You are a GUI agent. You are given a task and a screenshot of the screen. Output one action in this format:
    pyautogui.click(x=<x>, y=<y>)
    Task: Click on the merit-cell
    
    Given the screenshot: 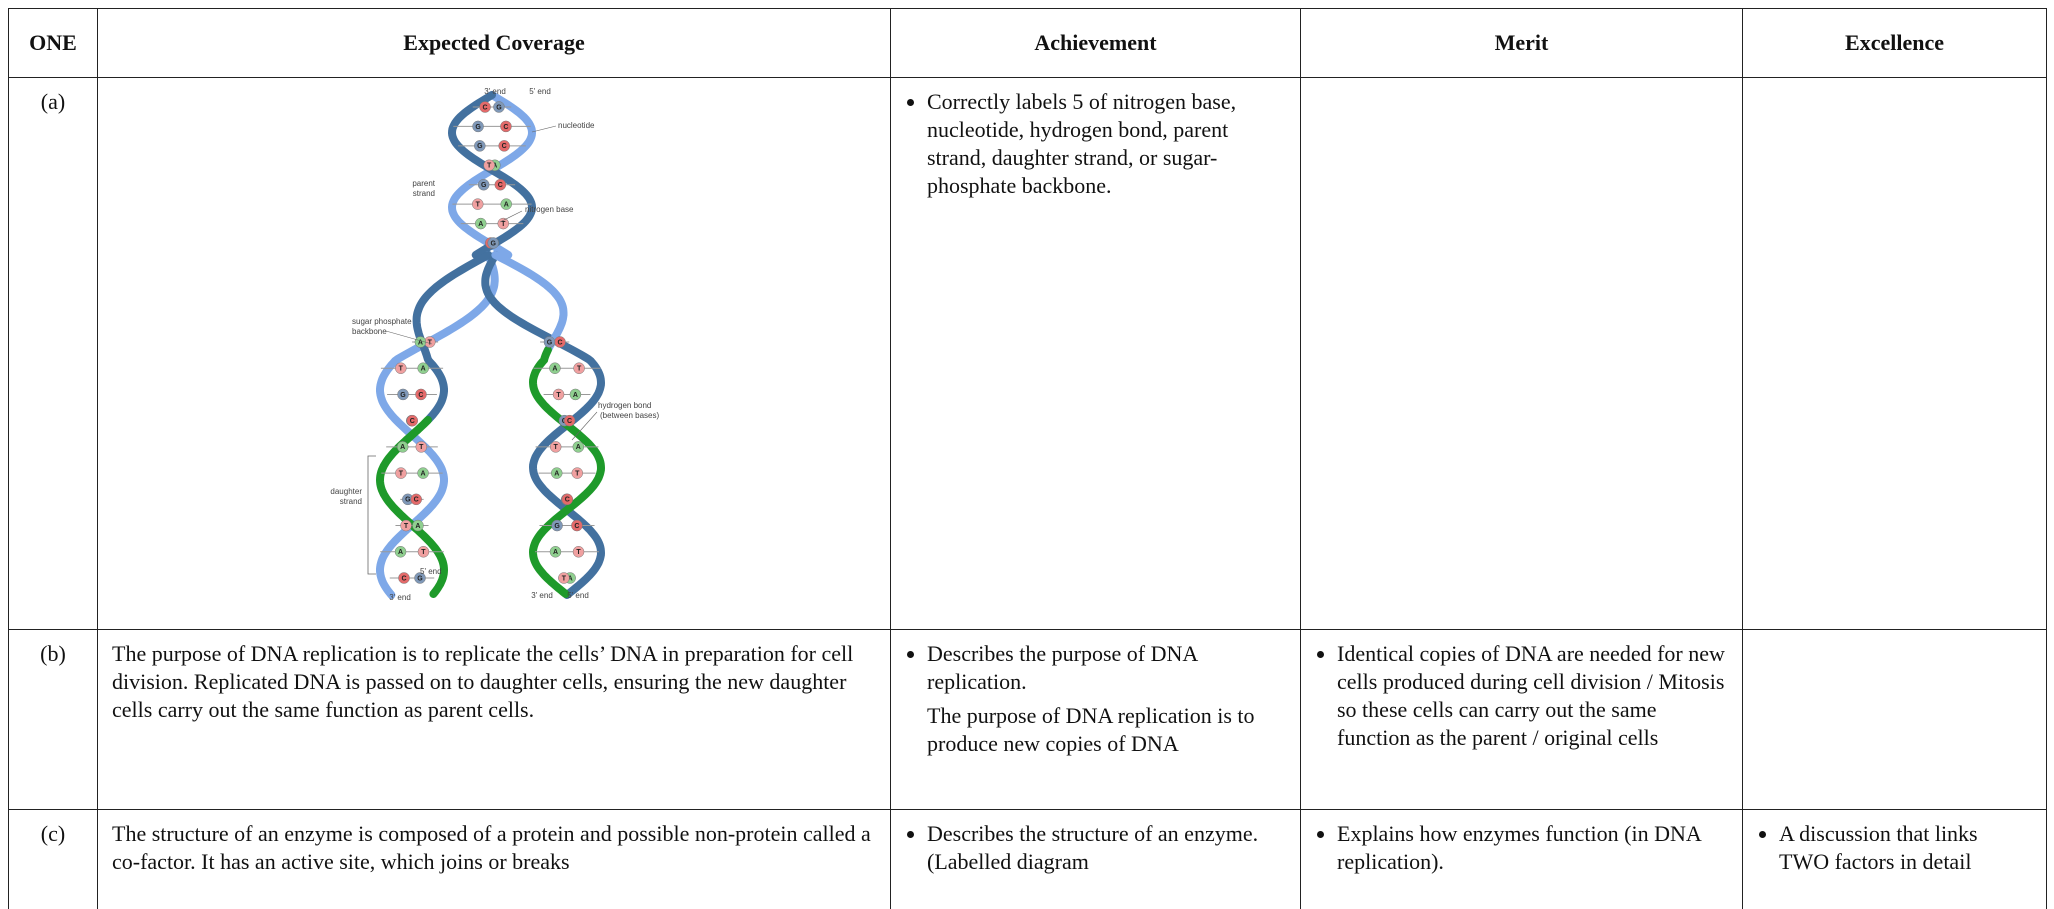 What is the action you would take?
    pyautogui.click(x=1521, y=353)
    